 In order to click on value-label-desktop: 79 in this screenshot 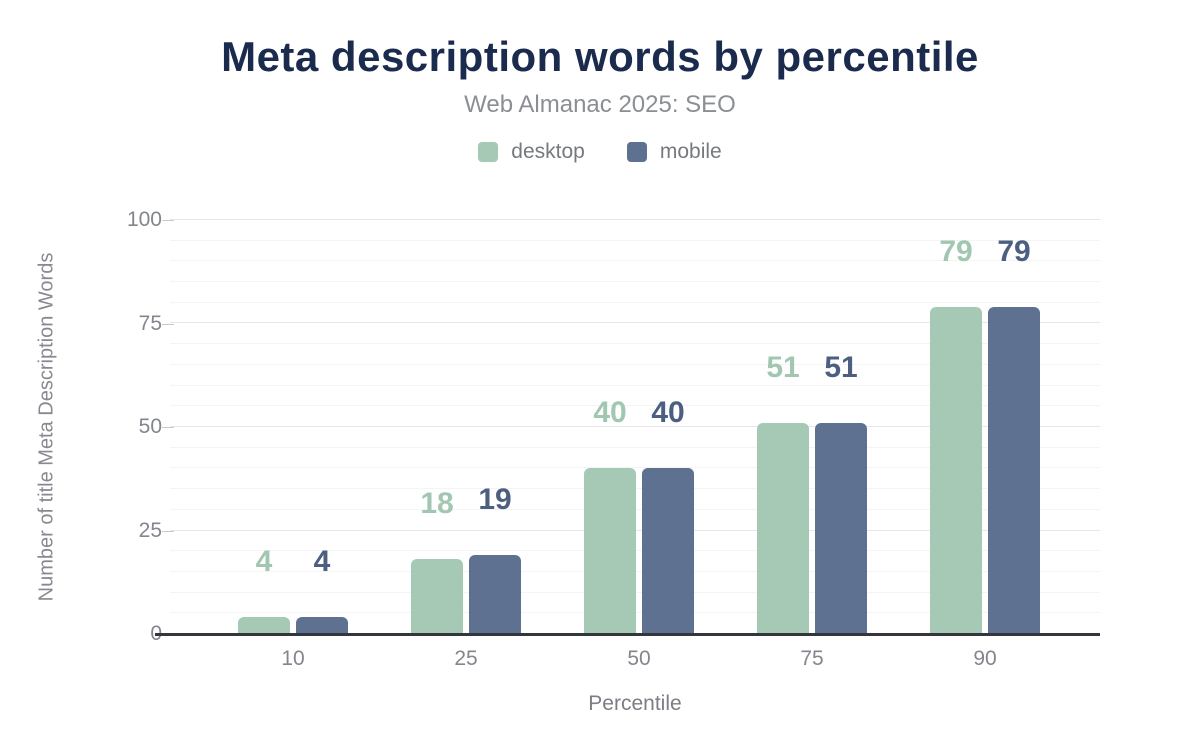, I will do `click(956, 251)`.